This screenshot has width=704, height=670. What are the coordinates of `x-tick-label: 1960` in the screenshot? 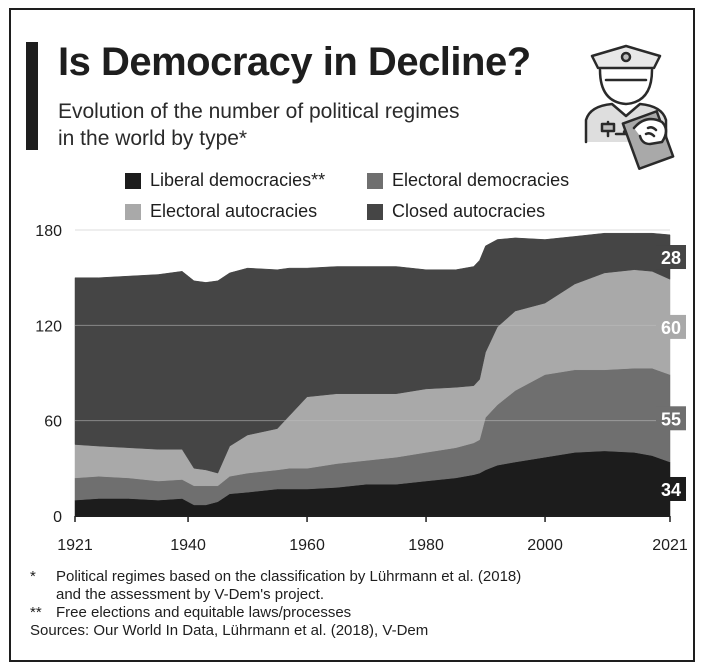 It's located at (307, 545).